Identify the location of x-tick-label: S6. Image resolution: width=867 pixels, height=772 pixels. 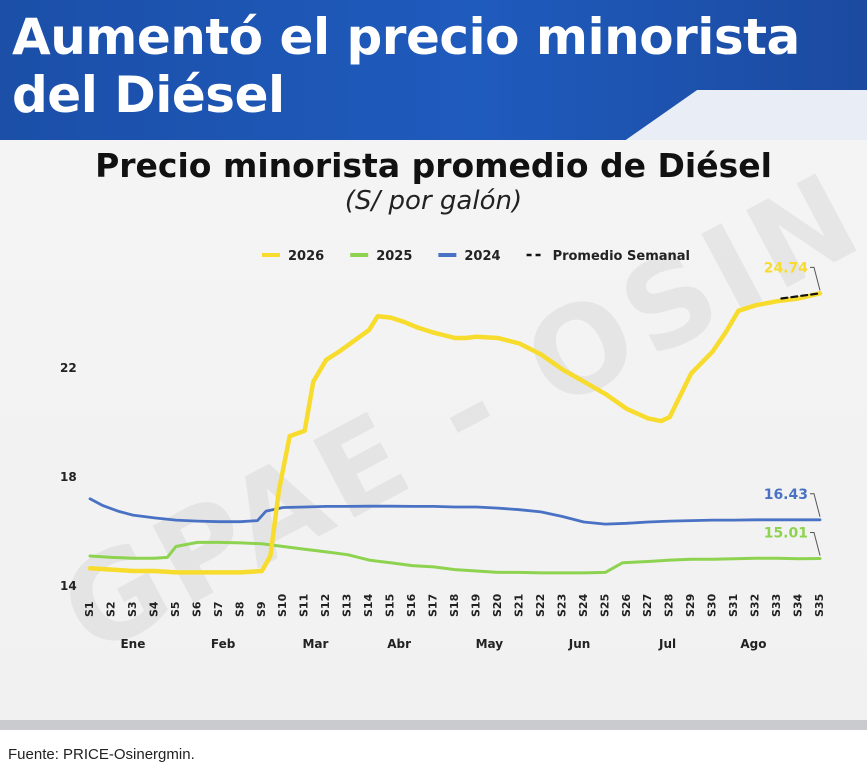
(196, 609).